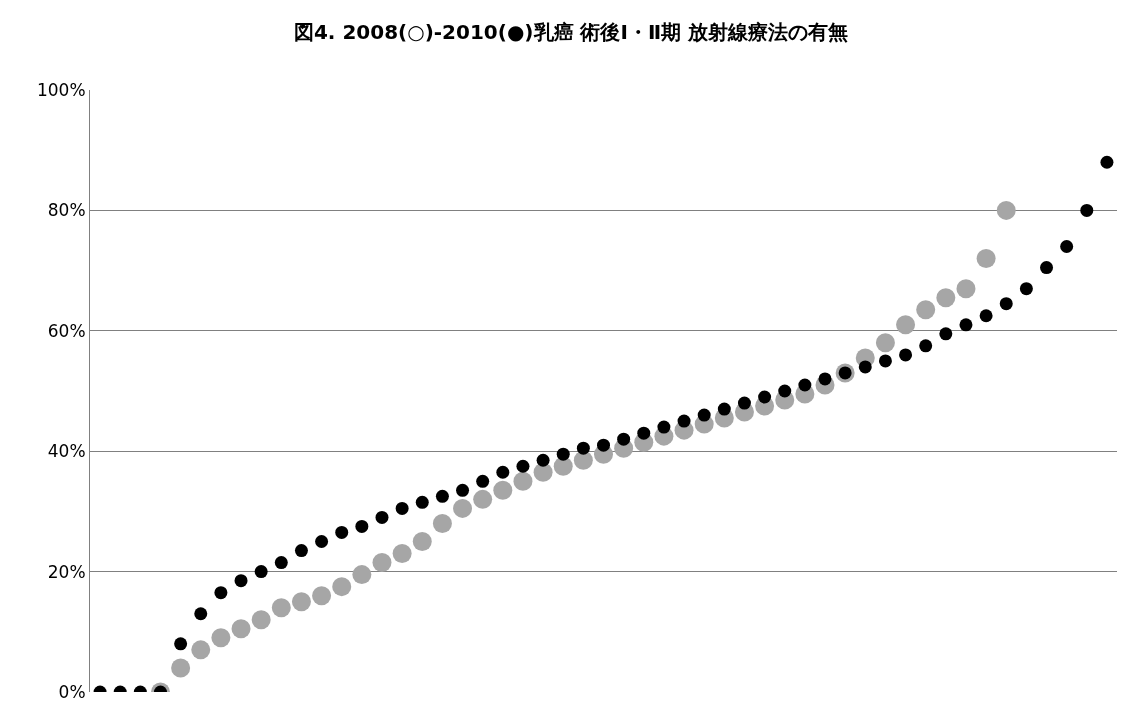 This screenshot has width=1142, height=717. What do you see at coordinates (66, 571) in the screenshot?
I see `y-tick-label: 20%` at bounding box center [66, 571].